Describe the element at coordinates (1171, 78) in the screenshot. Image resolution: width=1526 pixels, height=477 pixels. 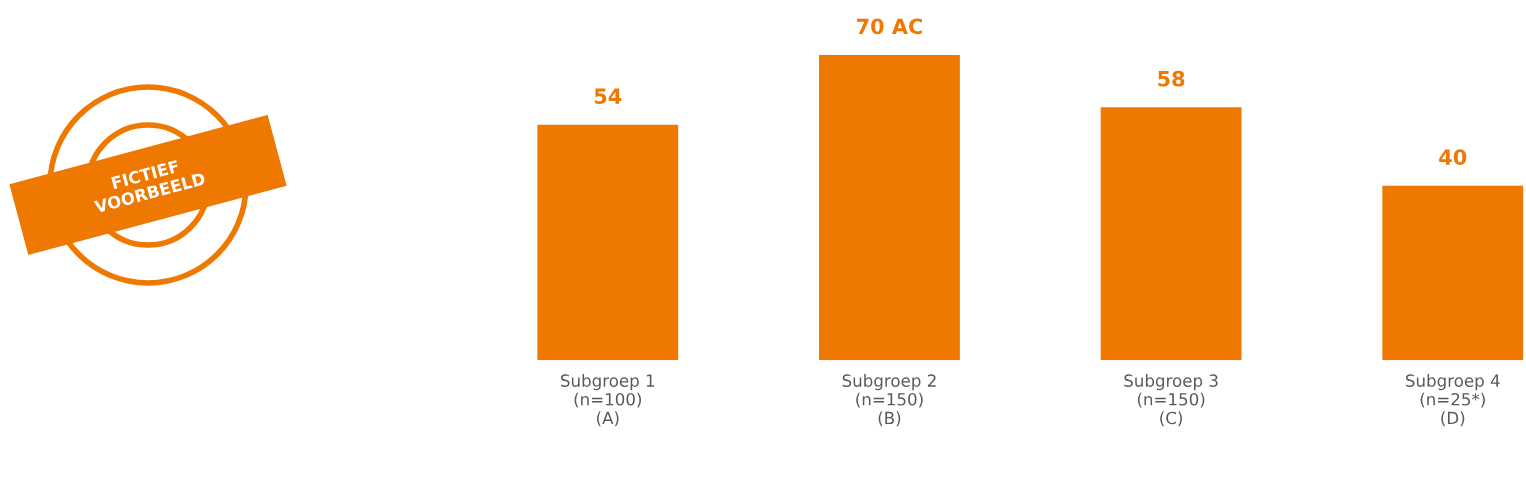
I see `data-label: 58` at that location.